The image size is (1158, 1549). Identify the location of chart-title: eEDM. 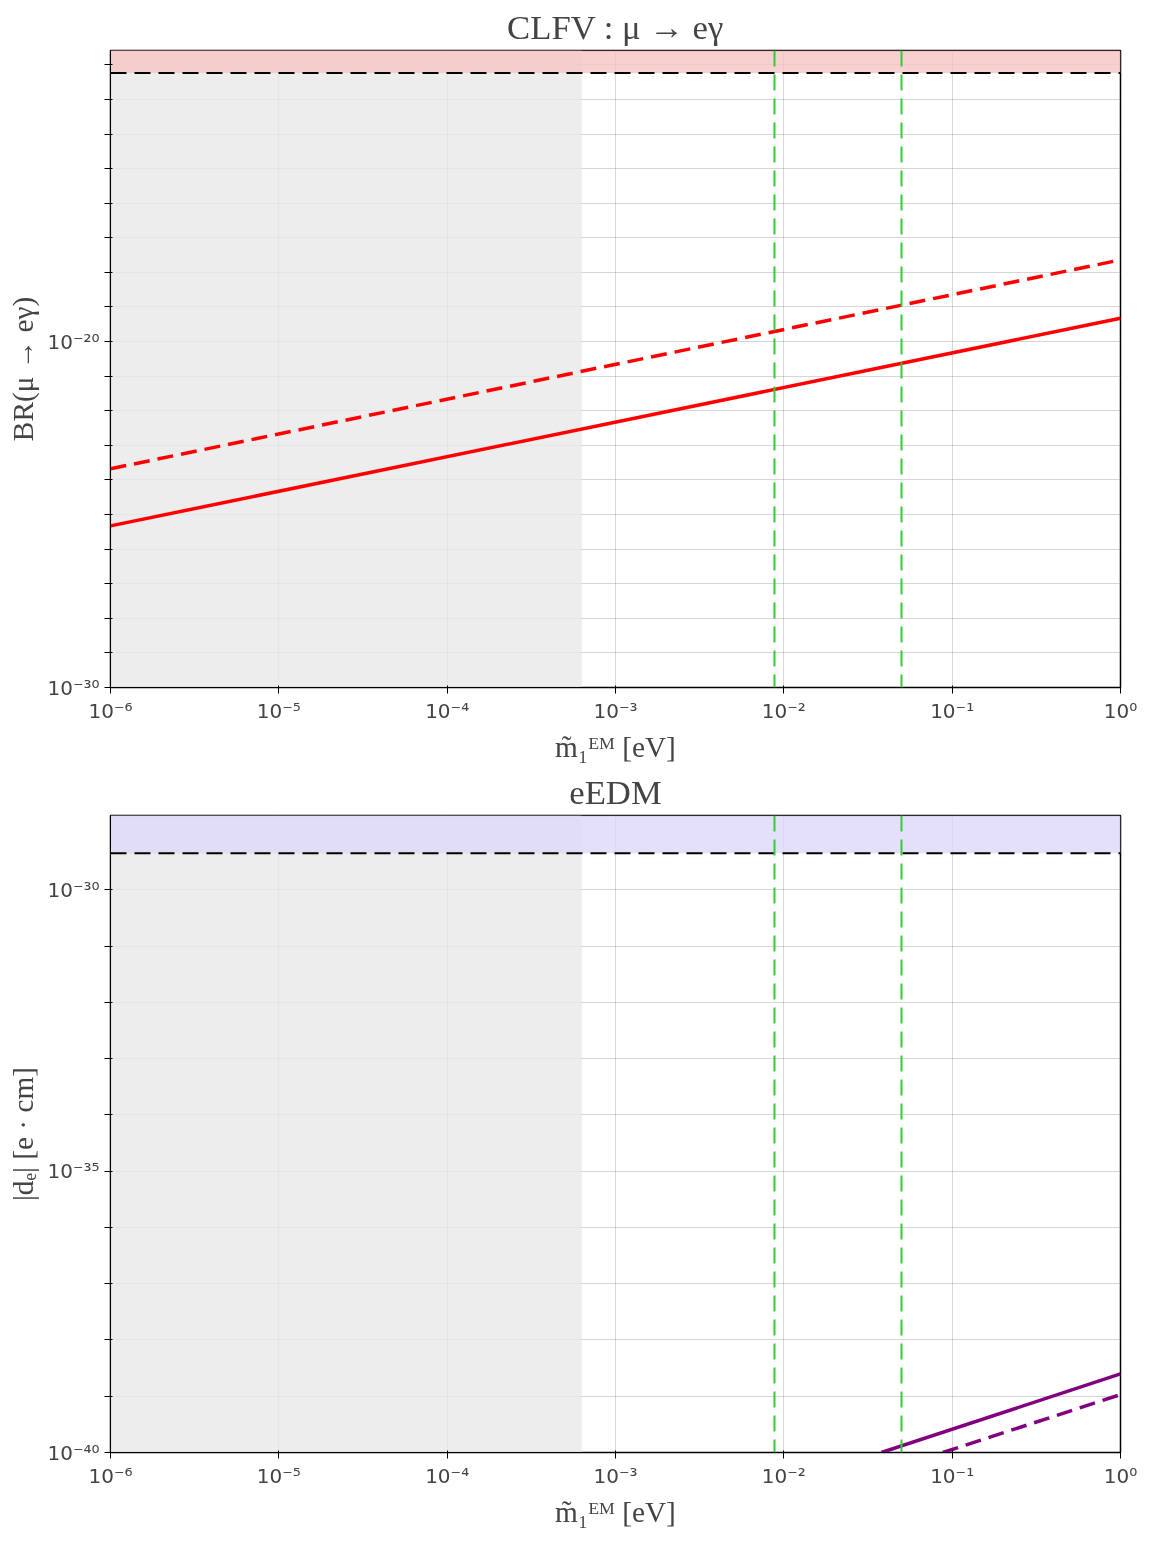
(615, 791).